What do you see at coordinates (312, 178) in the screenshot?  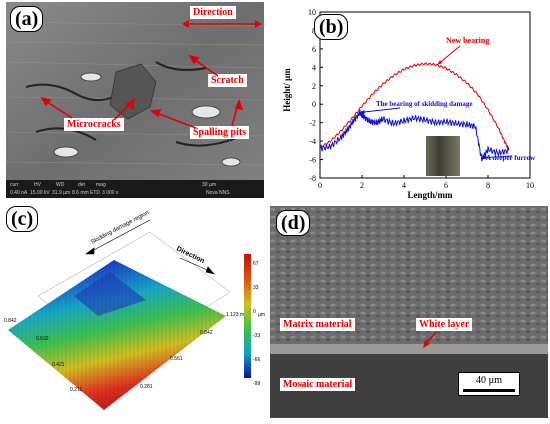 I see `y-tick-label: -8` at bounding box center [312, 178].